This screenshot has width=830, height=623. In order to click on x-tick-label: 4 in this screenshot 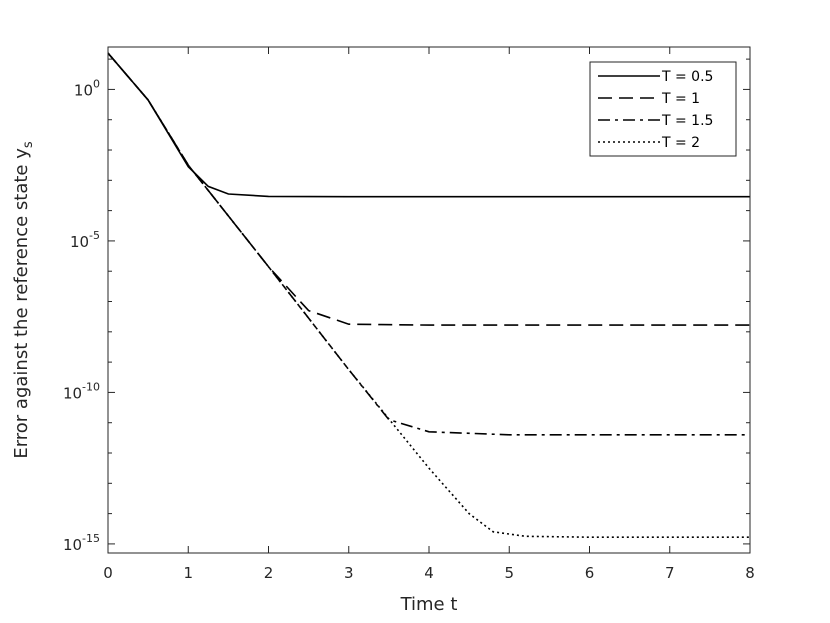, I will do `click(429, 573)`.